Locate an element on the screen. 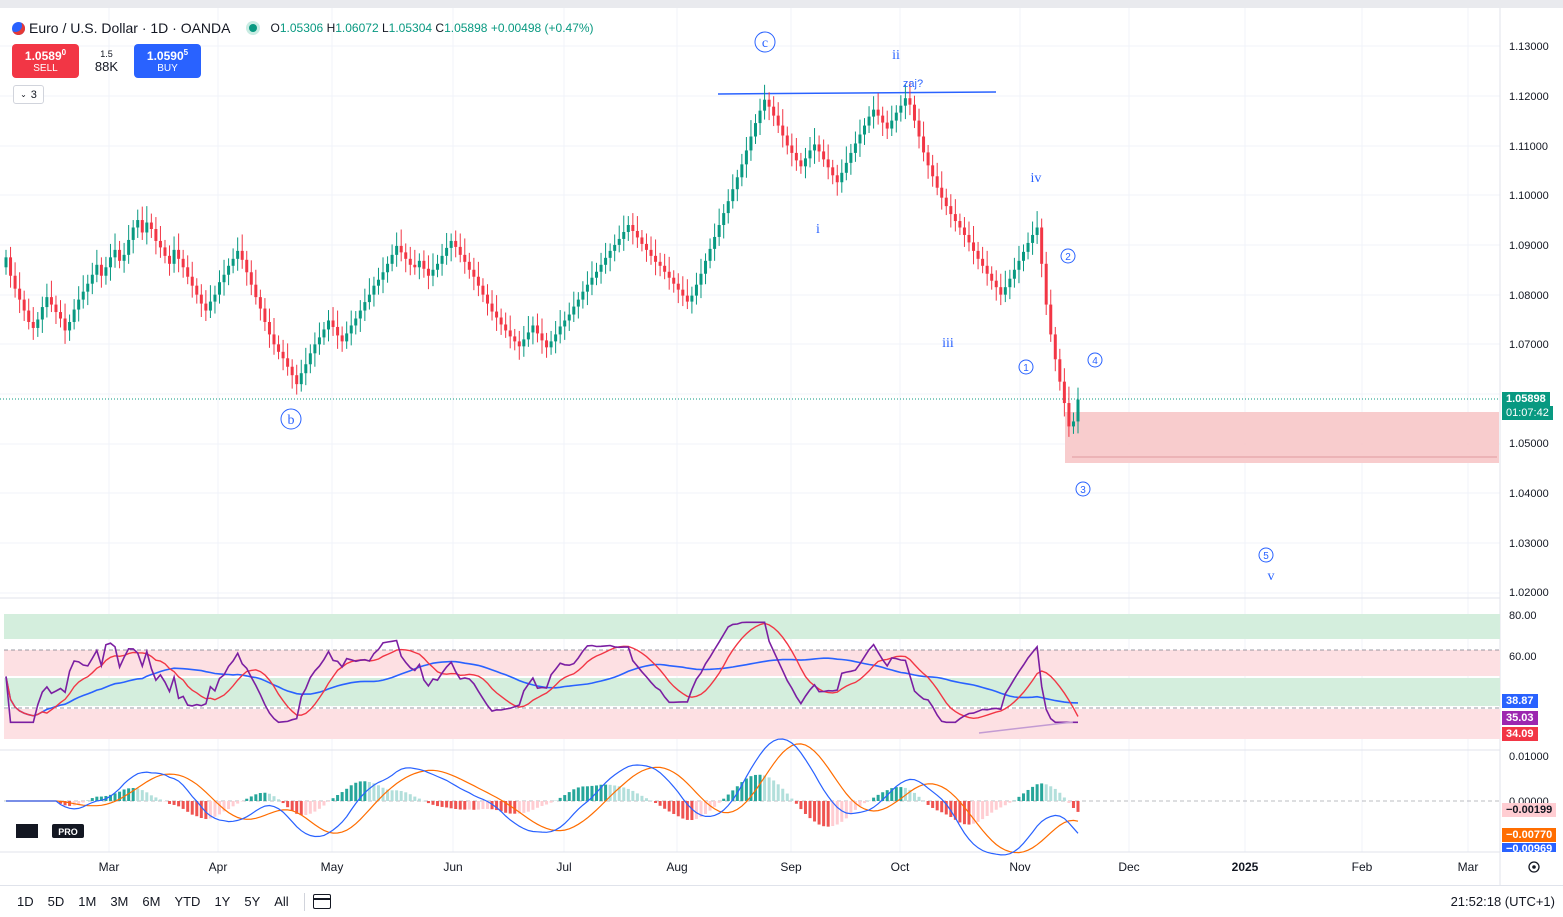  range-ytd: YTD is located at coordinates (187, 901).